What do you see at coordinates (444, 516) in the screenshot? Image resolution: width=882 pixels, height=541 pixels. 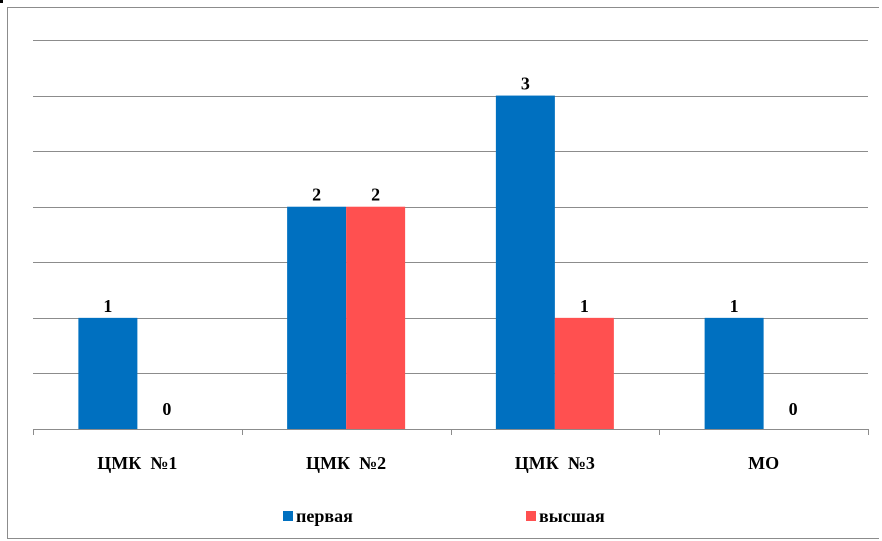 I see `legend: первая высшая` at bounding box center [444, 516].